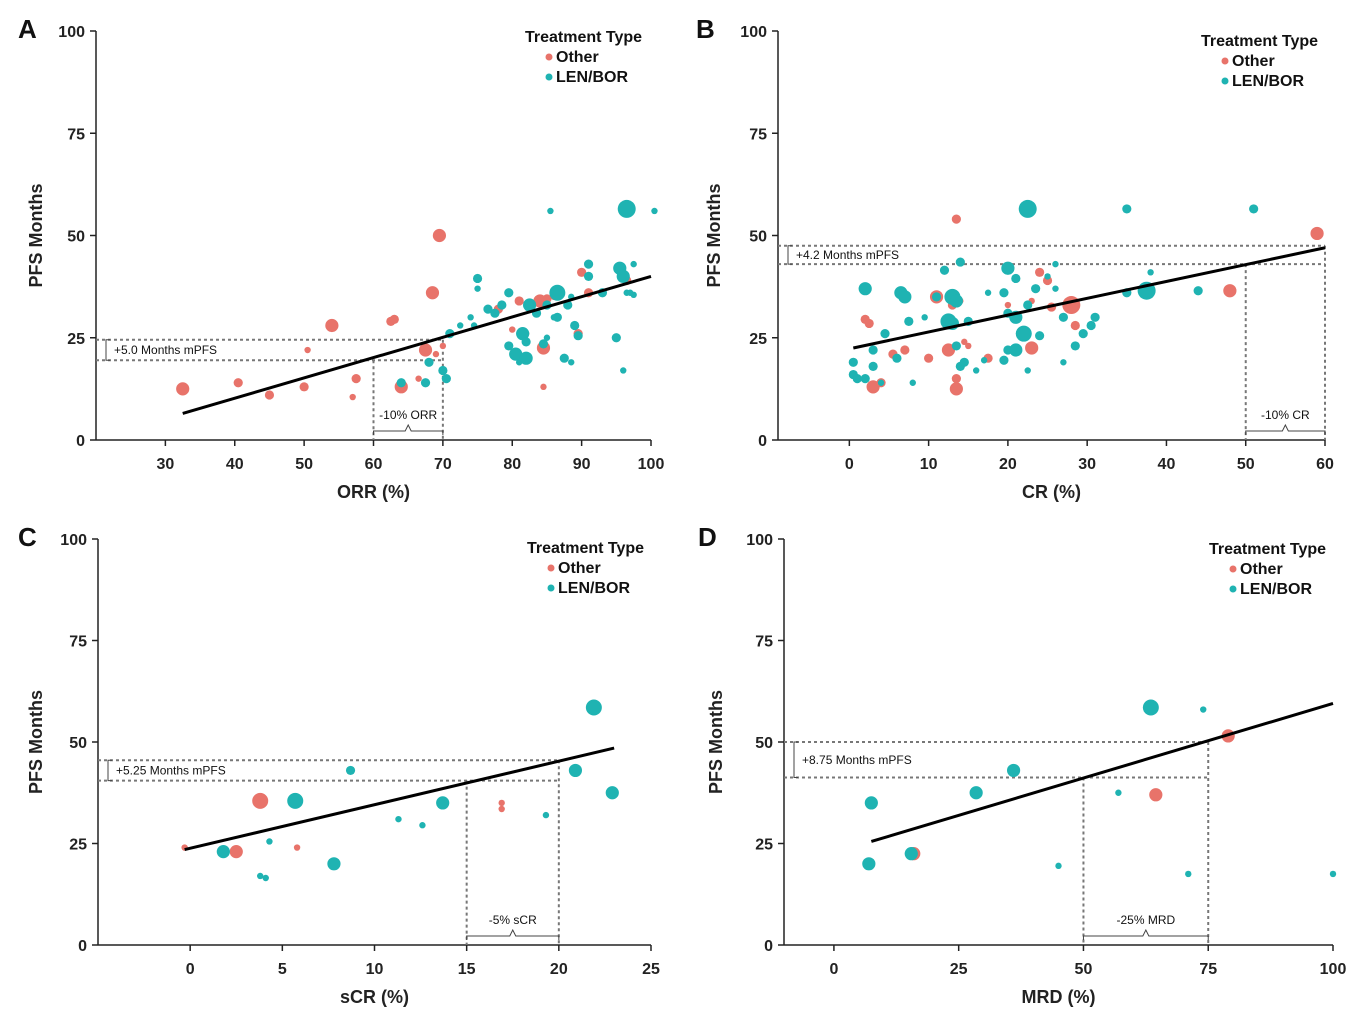 This screenshot has width=1365, height=1013. What do you see at coordinates (373, 492) in the screenshot?
I see `x-axis-title: ORR (%)` at bounding box center [373, 492].